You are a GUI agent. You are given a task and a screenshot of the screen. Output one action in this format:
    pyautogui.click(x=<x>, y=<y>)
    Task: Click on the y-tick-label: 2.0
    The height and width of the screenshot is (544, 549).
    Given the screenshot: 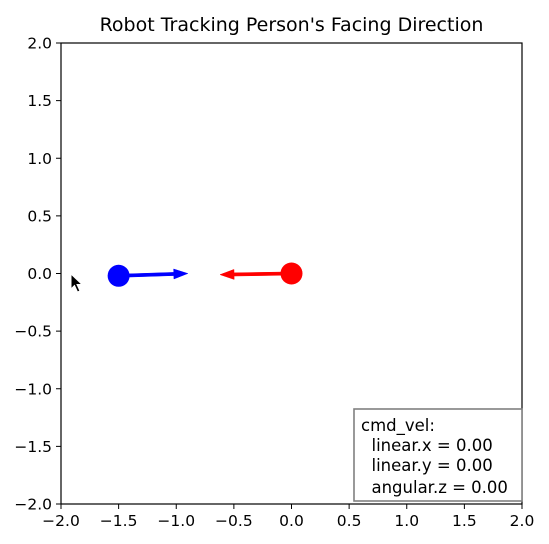 What is the action you would take?
    pyautogui.click(x=39, y=44)
    